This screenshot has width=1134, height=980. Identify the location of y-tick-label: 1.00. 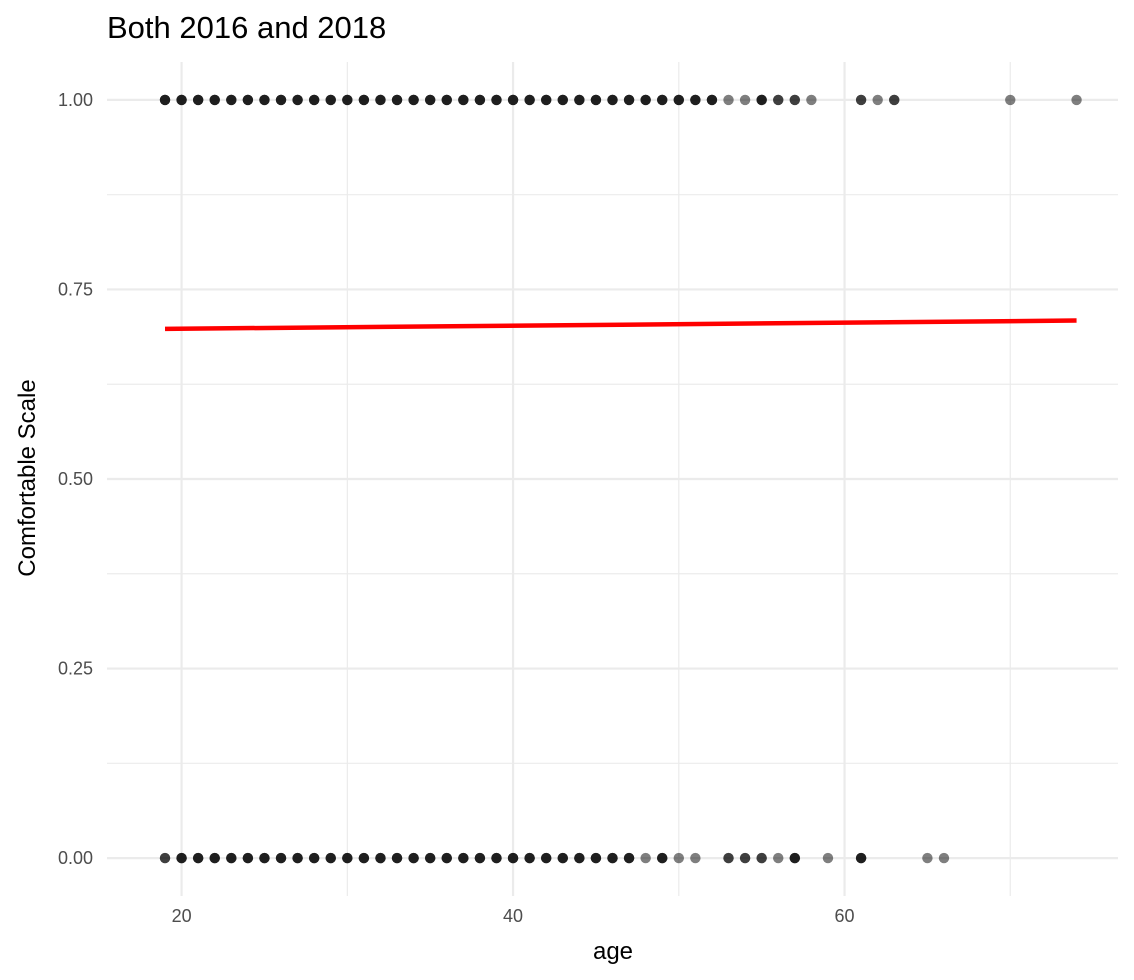
(75, 100).